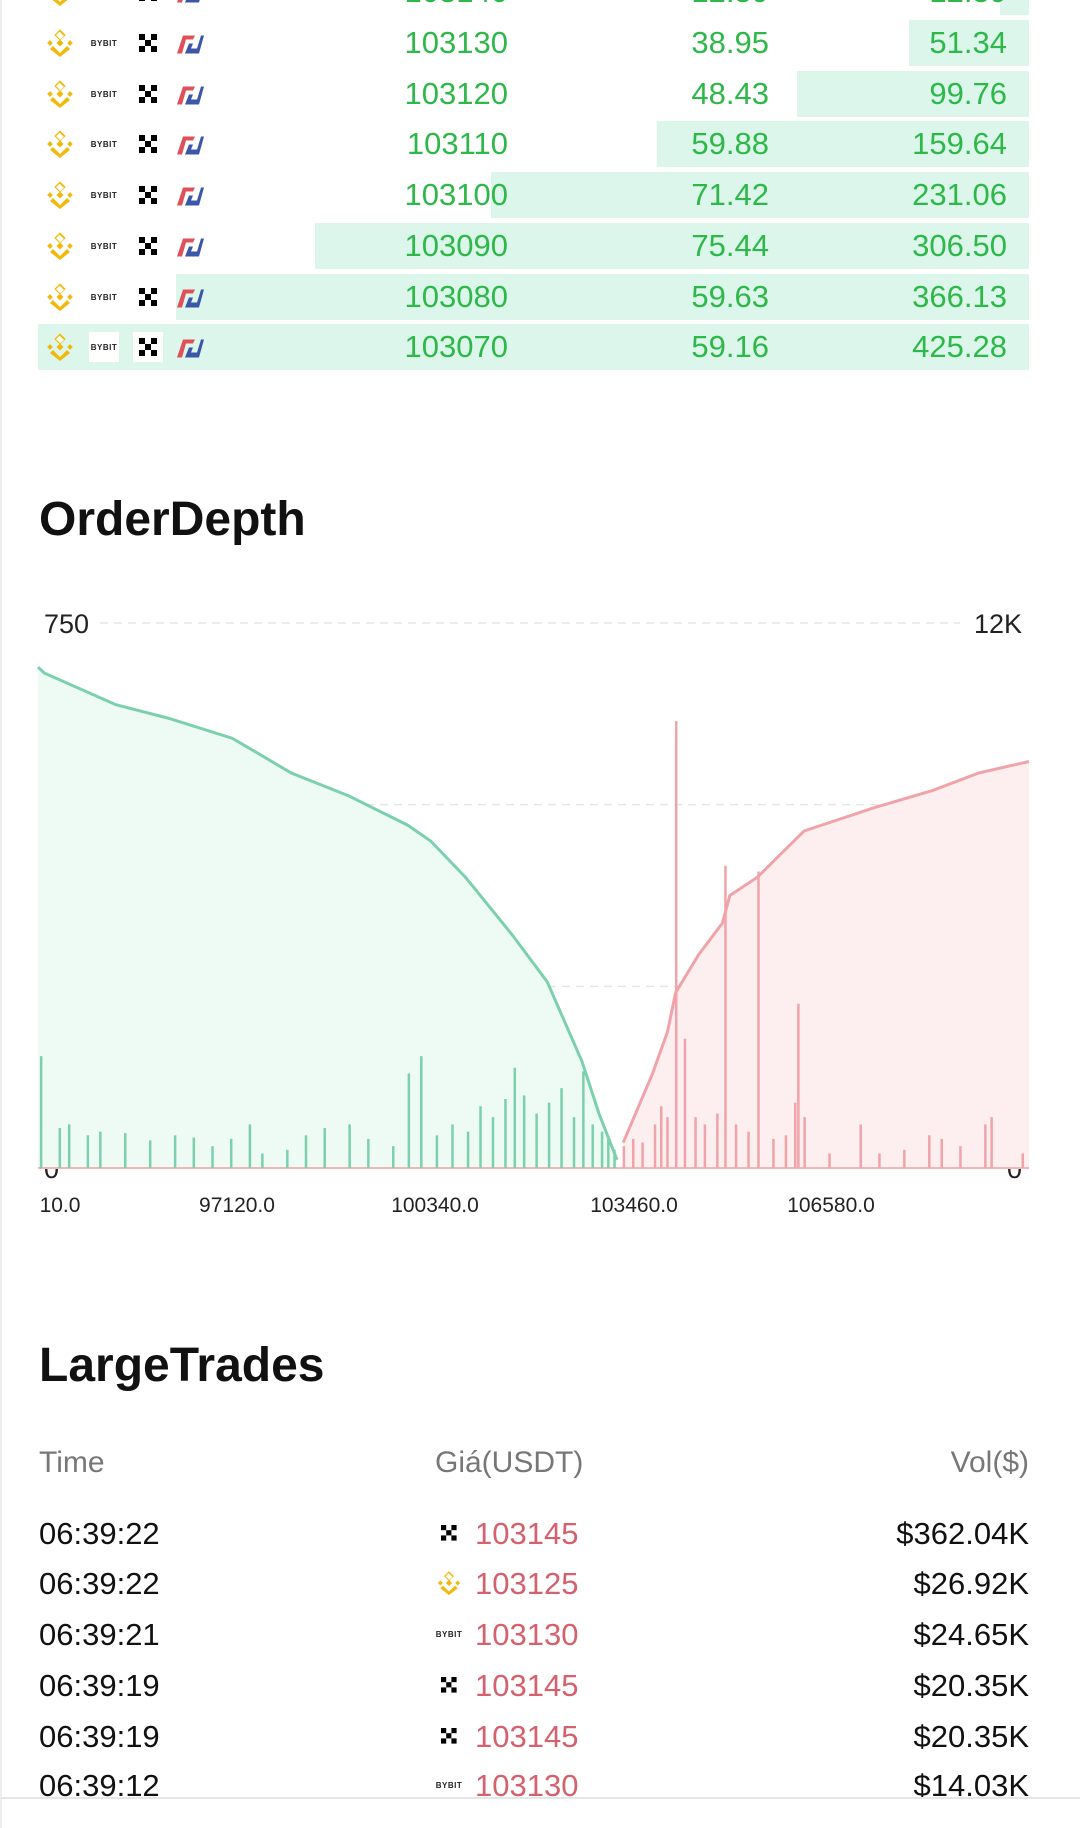 The height and width of the screenshot is (1828, 1080). Describe the element at coordinates (831, 1205) in the screenshot. I see `x-tick: 106580.0` at that location.